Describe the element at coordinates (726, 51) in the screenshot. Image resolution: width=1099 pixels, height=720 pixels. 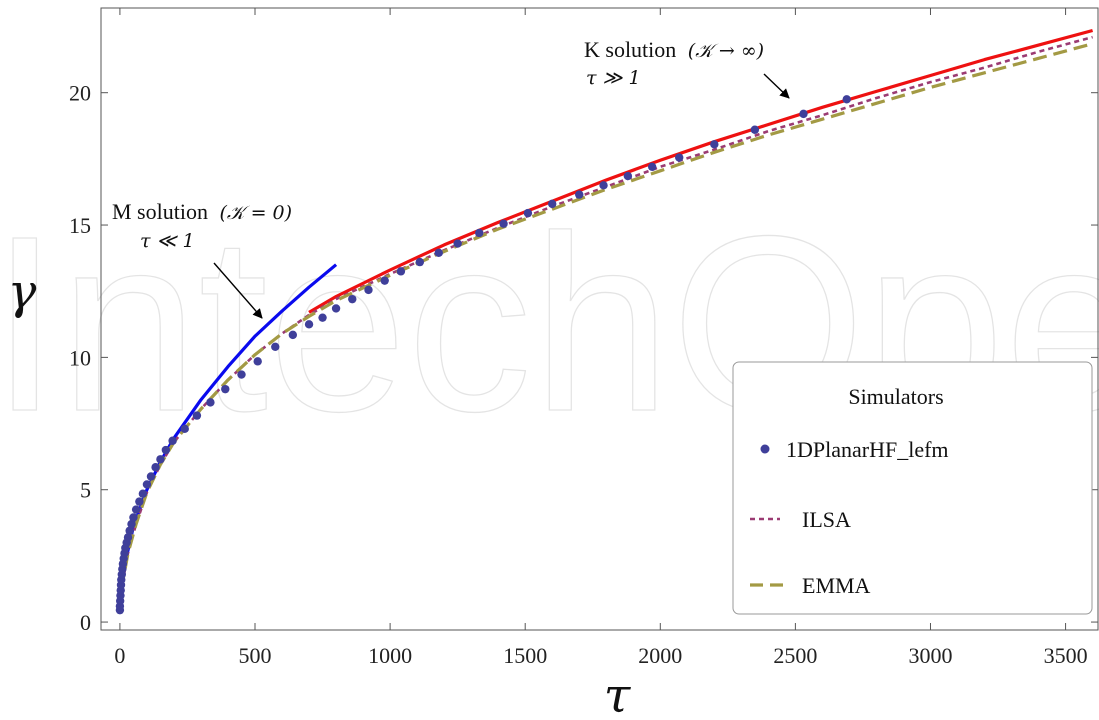
I see `annotation-k-condition: (𝒦 → ∞)` at that location.